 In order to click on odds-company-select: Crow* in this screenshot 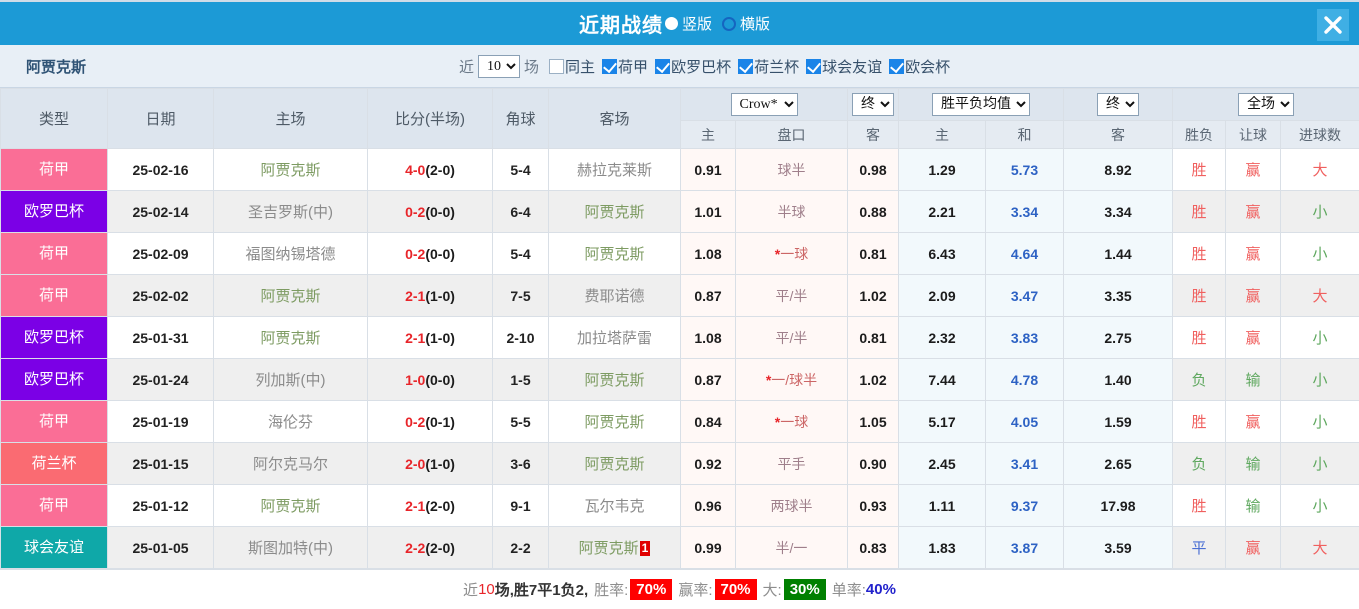, I will do `click(764, 104)`.